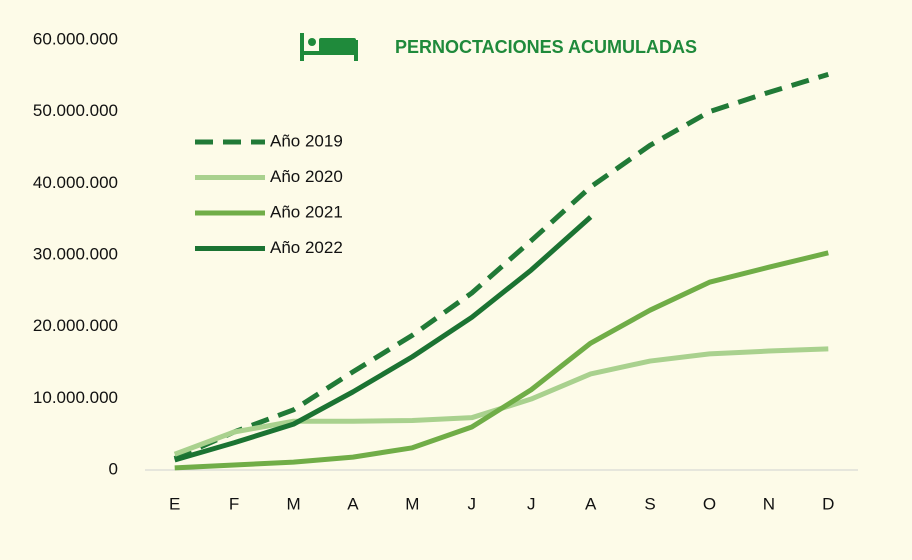 This screenshot has width=912, height=560. What do you see at coordinates (174, 503) in the screenshot?
I see `x-tick-label: E` at bounding box center [174, 503].